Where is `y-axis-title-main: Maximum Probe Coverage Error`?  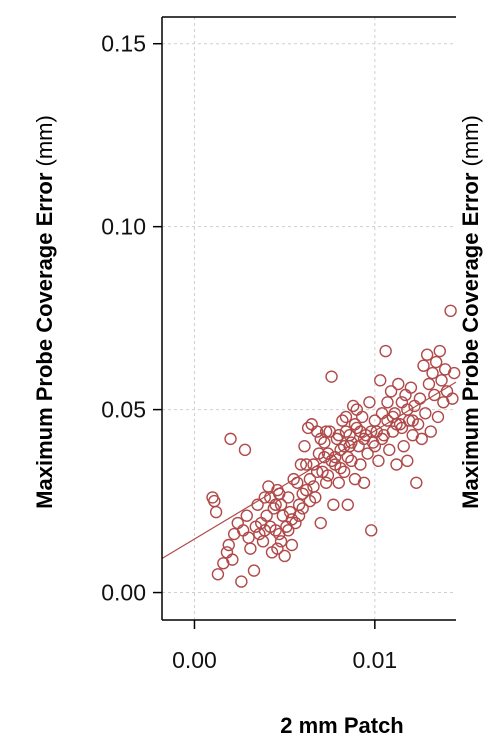 y-axis-title-main: Maximum Probe Coverage Error is located at coordinates (44, 340).